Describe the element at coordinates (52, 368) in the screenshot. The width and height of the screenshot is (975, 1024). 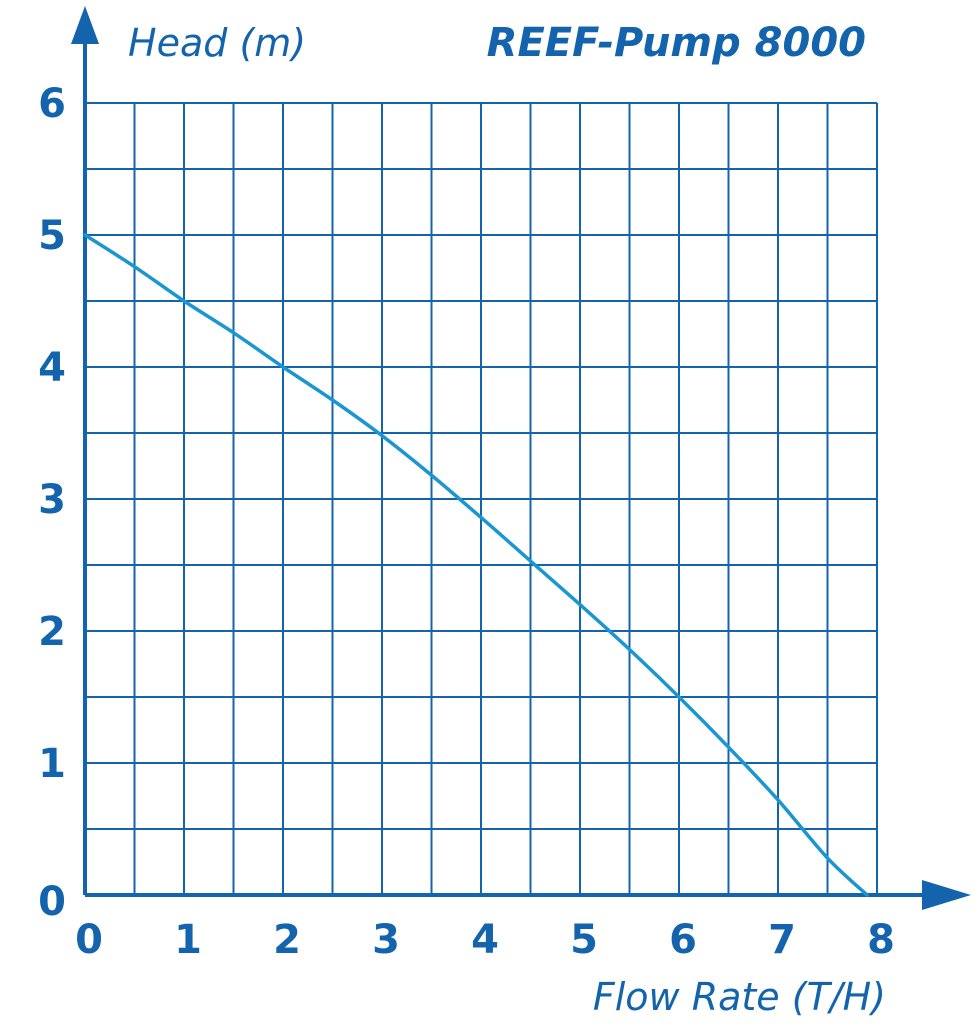
I see `y-tick-label: 4` at that location.